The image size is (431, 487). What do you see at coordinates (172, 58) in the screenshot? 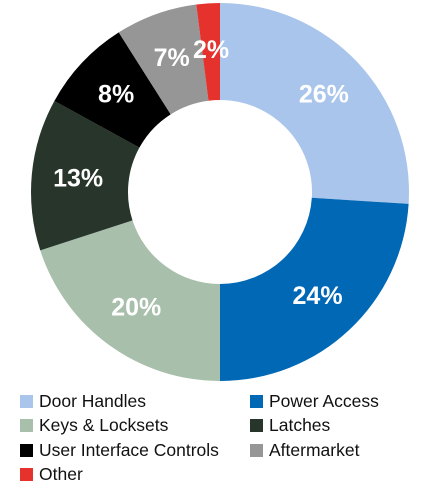
I see `data-label-aftermarket: 7%` at bounding box center [172, 58].